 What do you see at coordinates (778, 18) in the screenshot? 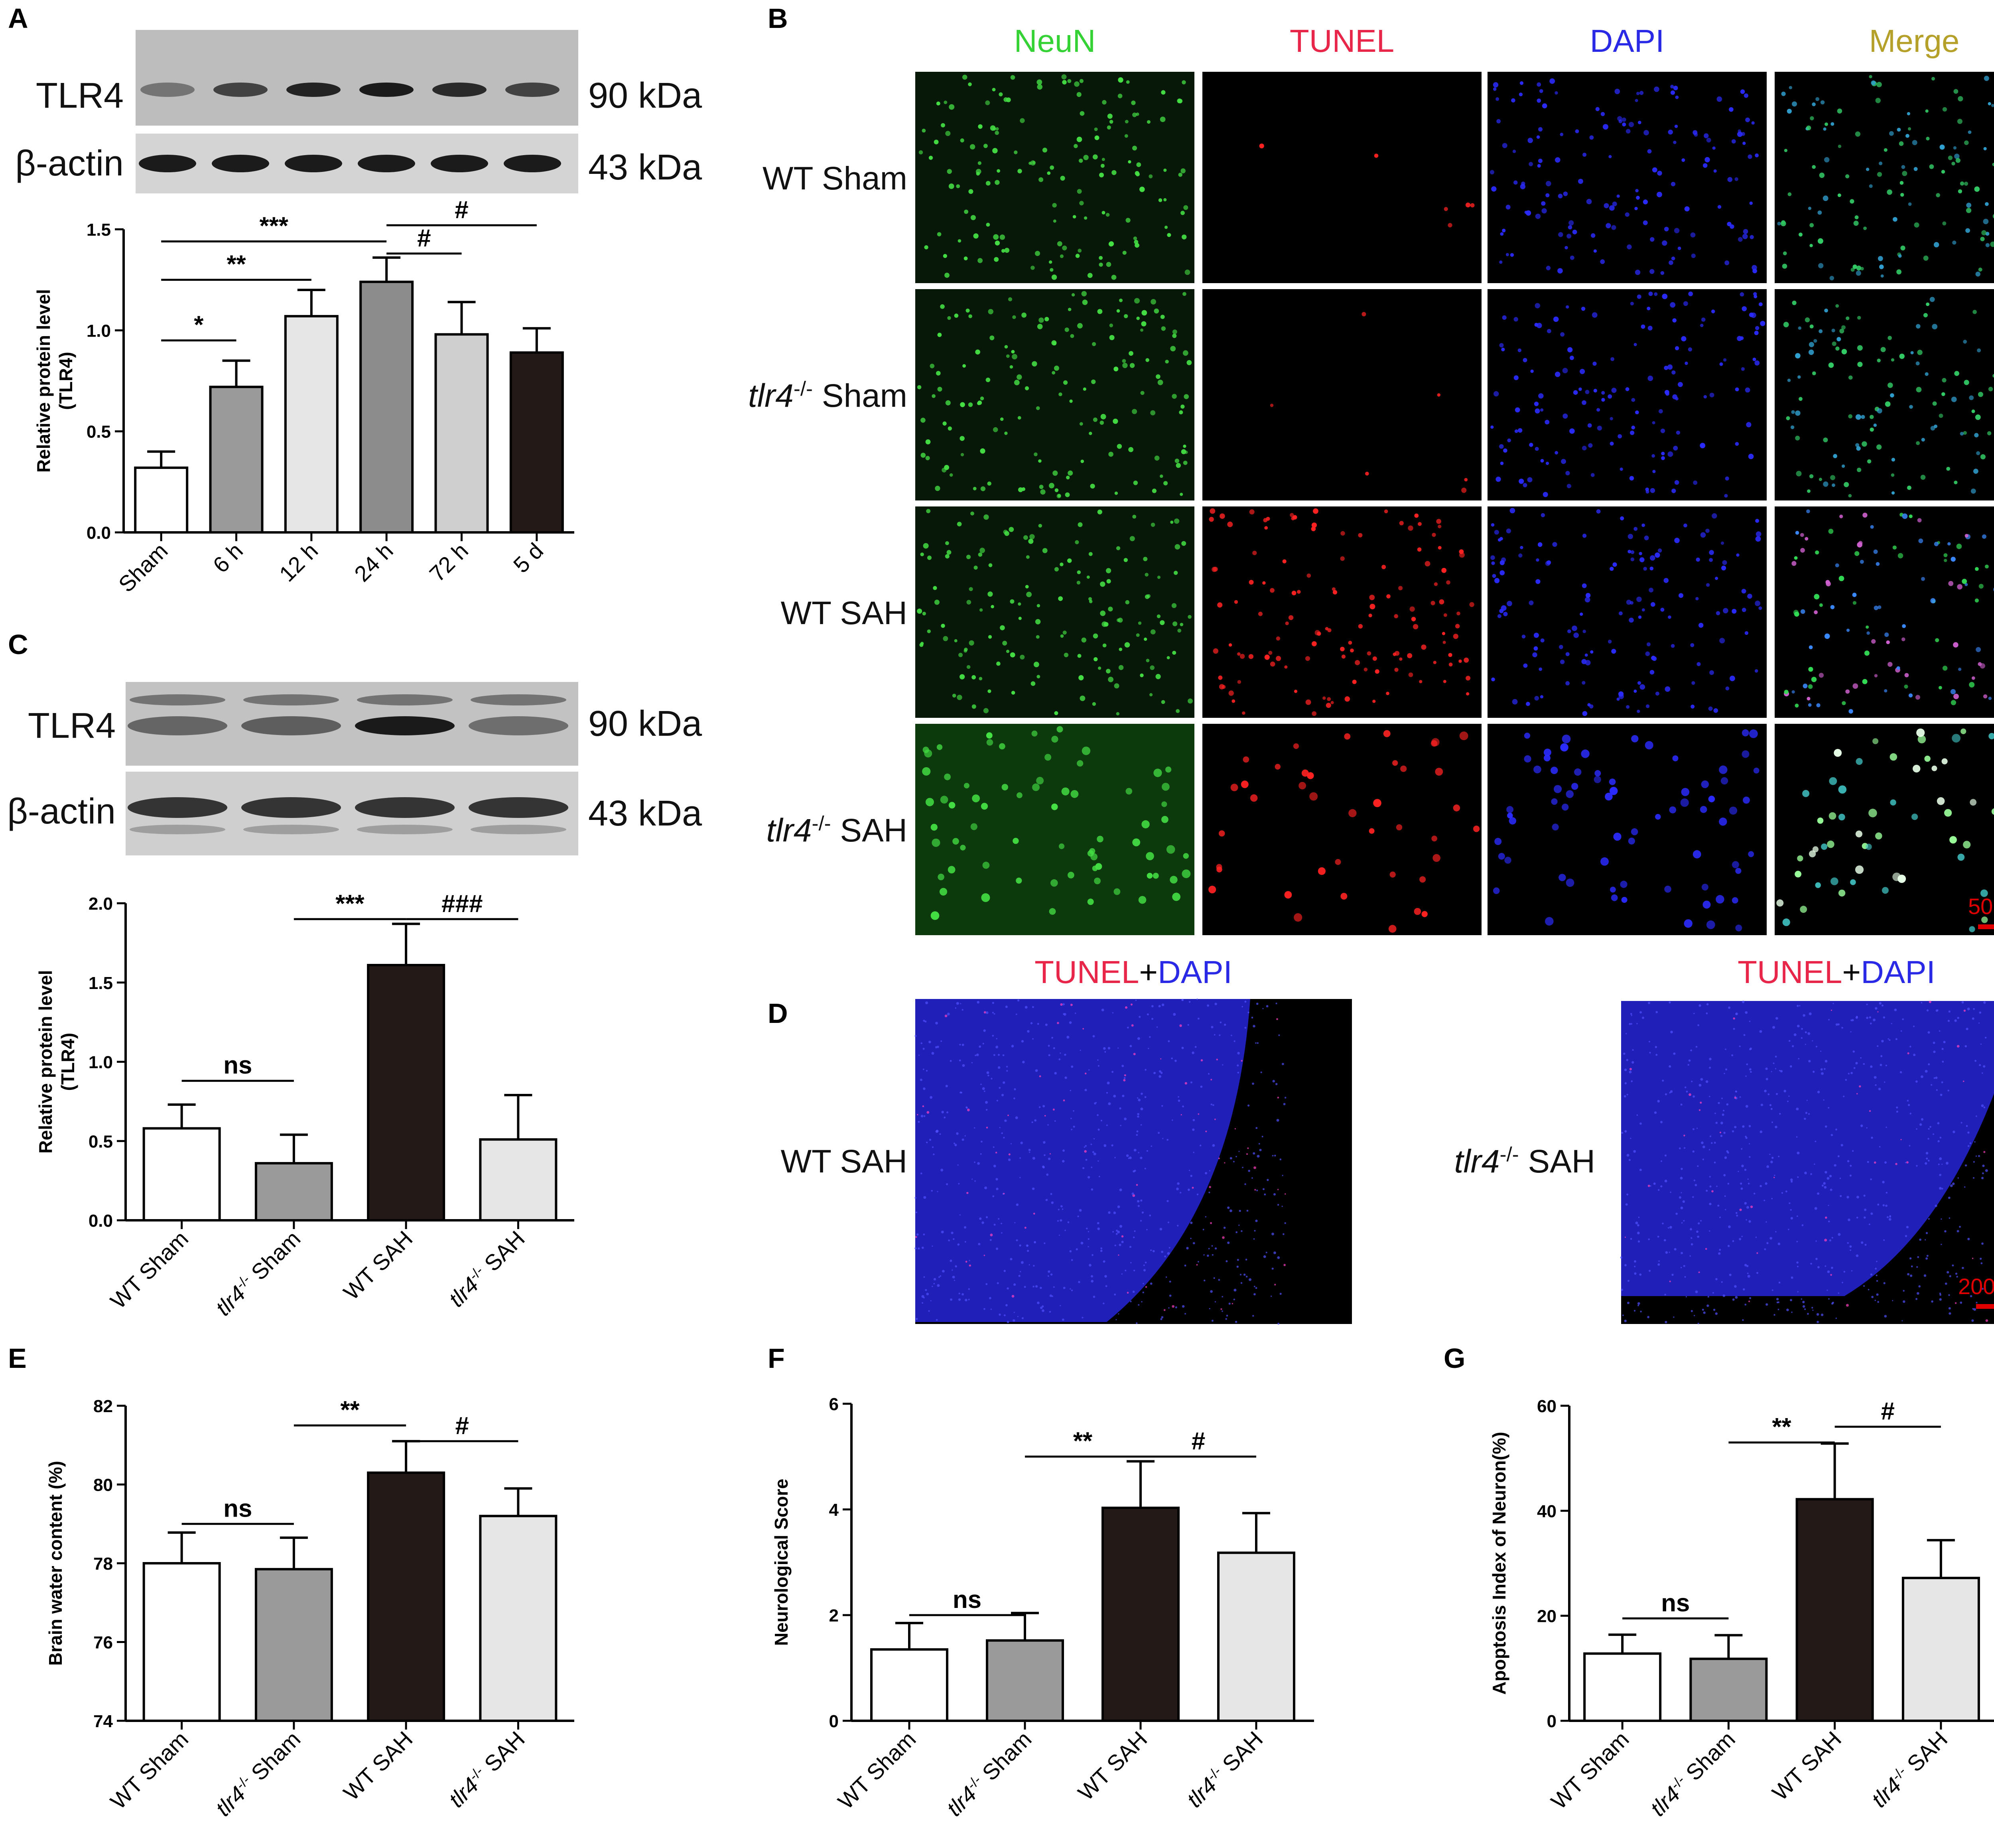
I see `panel-label-B: B` at bounding box center [778, 18].